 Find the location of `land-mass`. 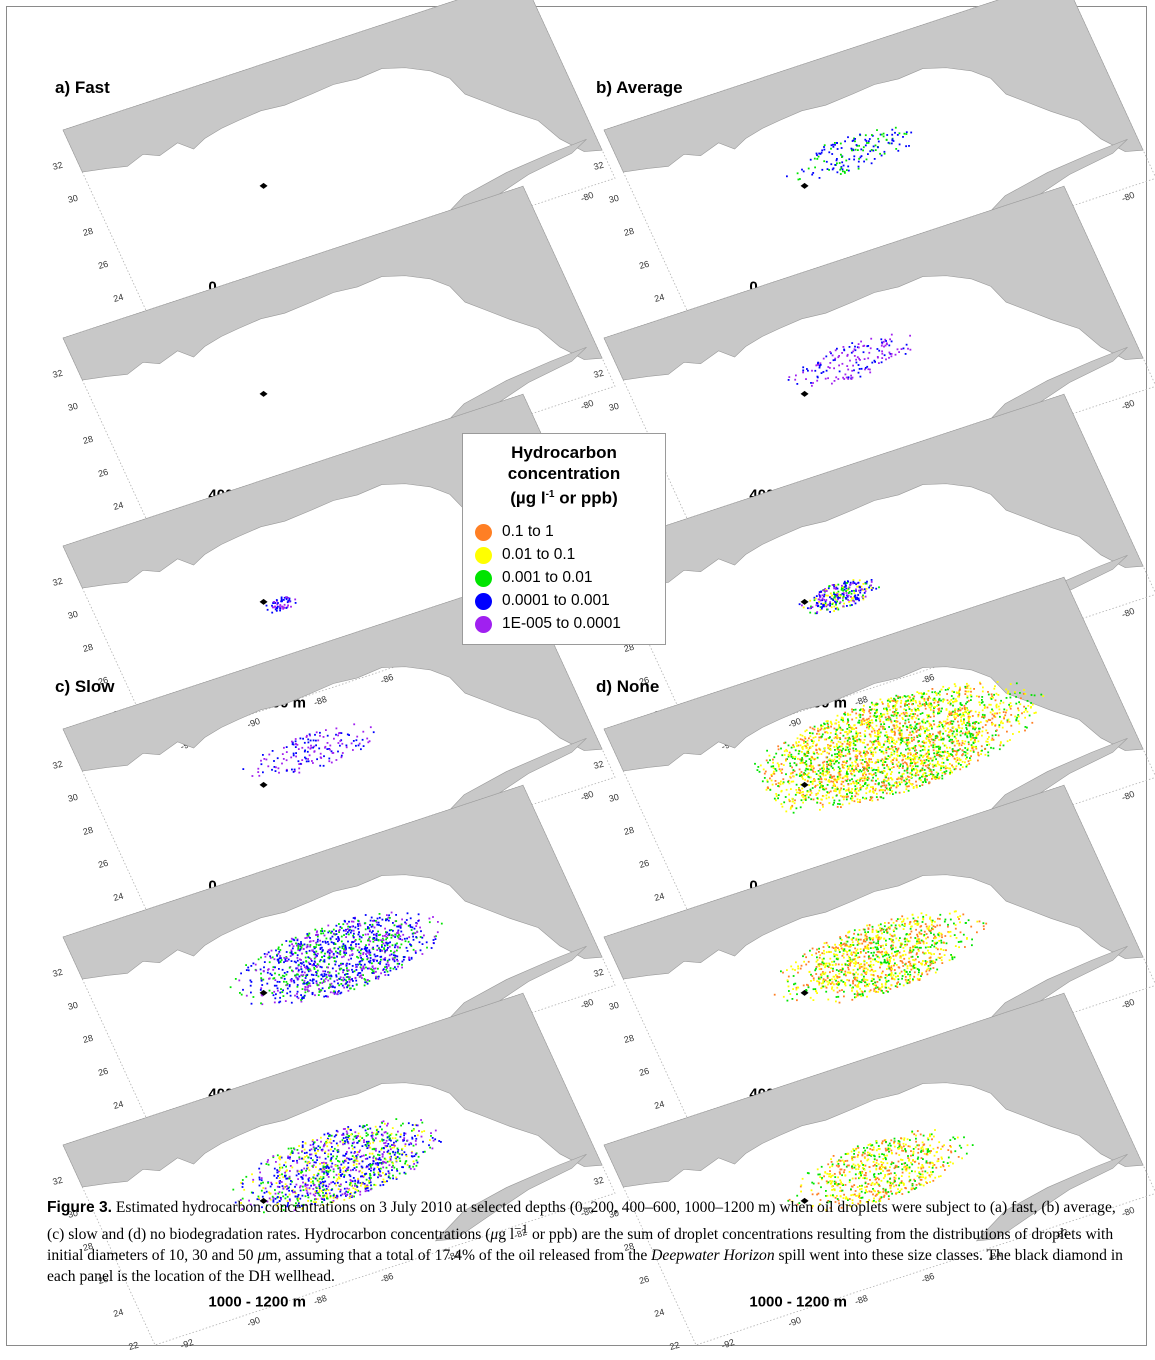

land-mass is located at coordinates (873, 674).